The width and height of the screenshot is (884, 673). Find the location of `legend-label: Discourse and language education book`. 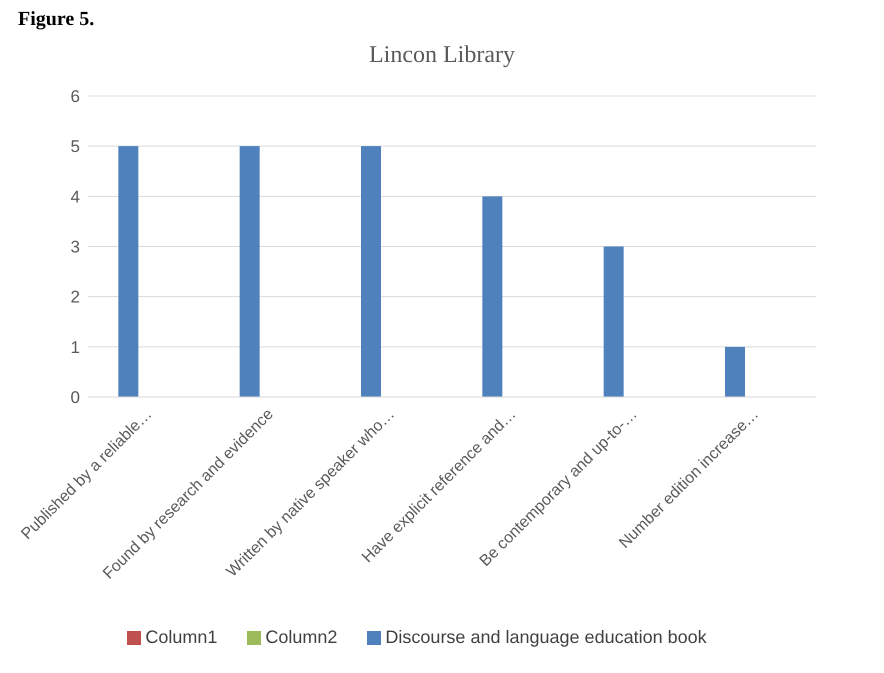

legend-label: Discourse and language education book is located at coordinates (546, 637).